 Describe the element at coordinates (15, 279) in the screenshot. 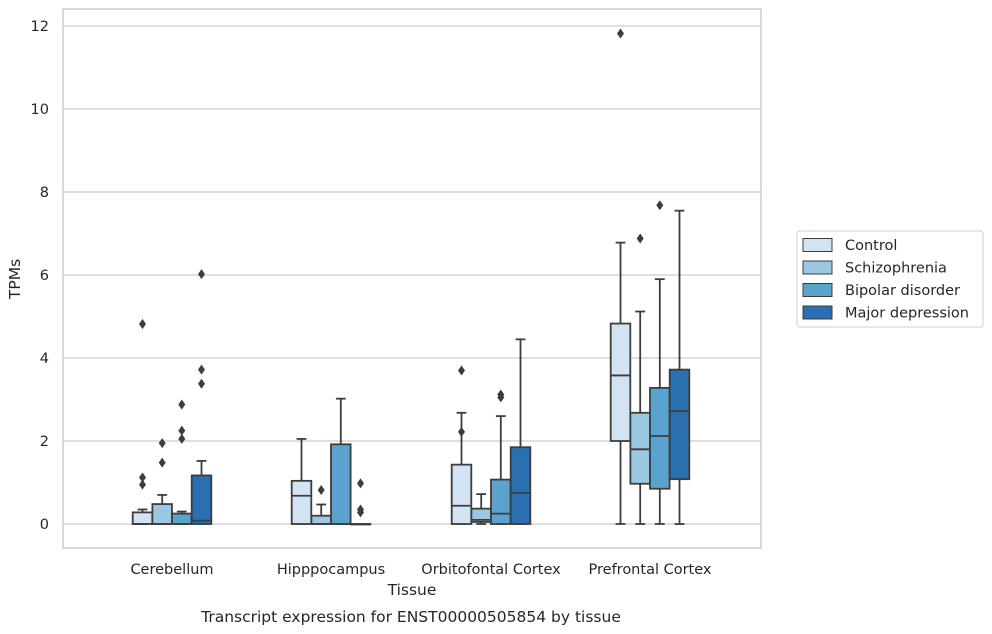

I see `y-axis-label: TPMs` at that location.